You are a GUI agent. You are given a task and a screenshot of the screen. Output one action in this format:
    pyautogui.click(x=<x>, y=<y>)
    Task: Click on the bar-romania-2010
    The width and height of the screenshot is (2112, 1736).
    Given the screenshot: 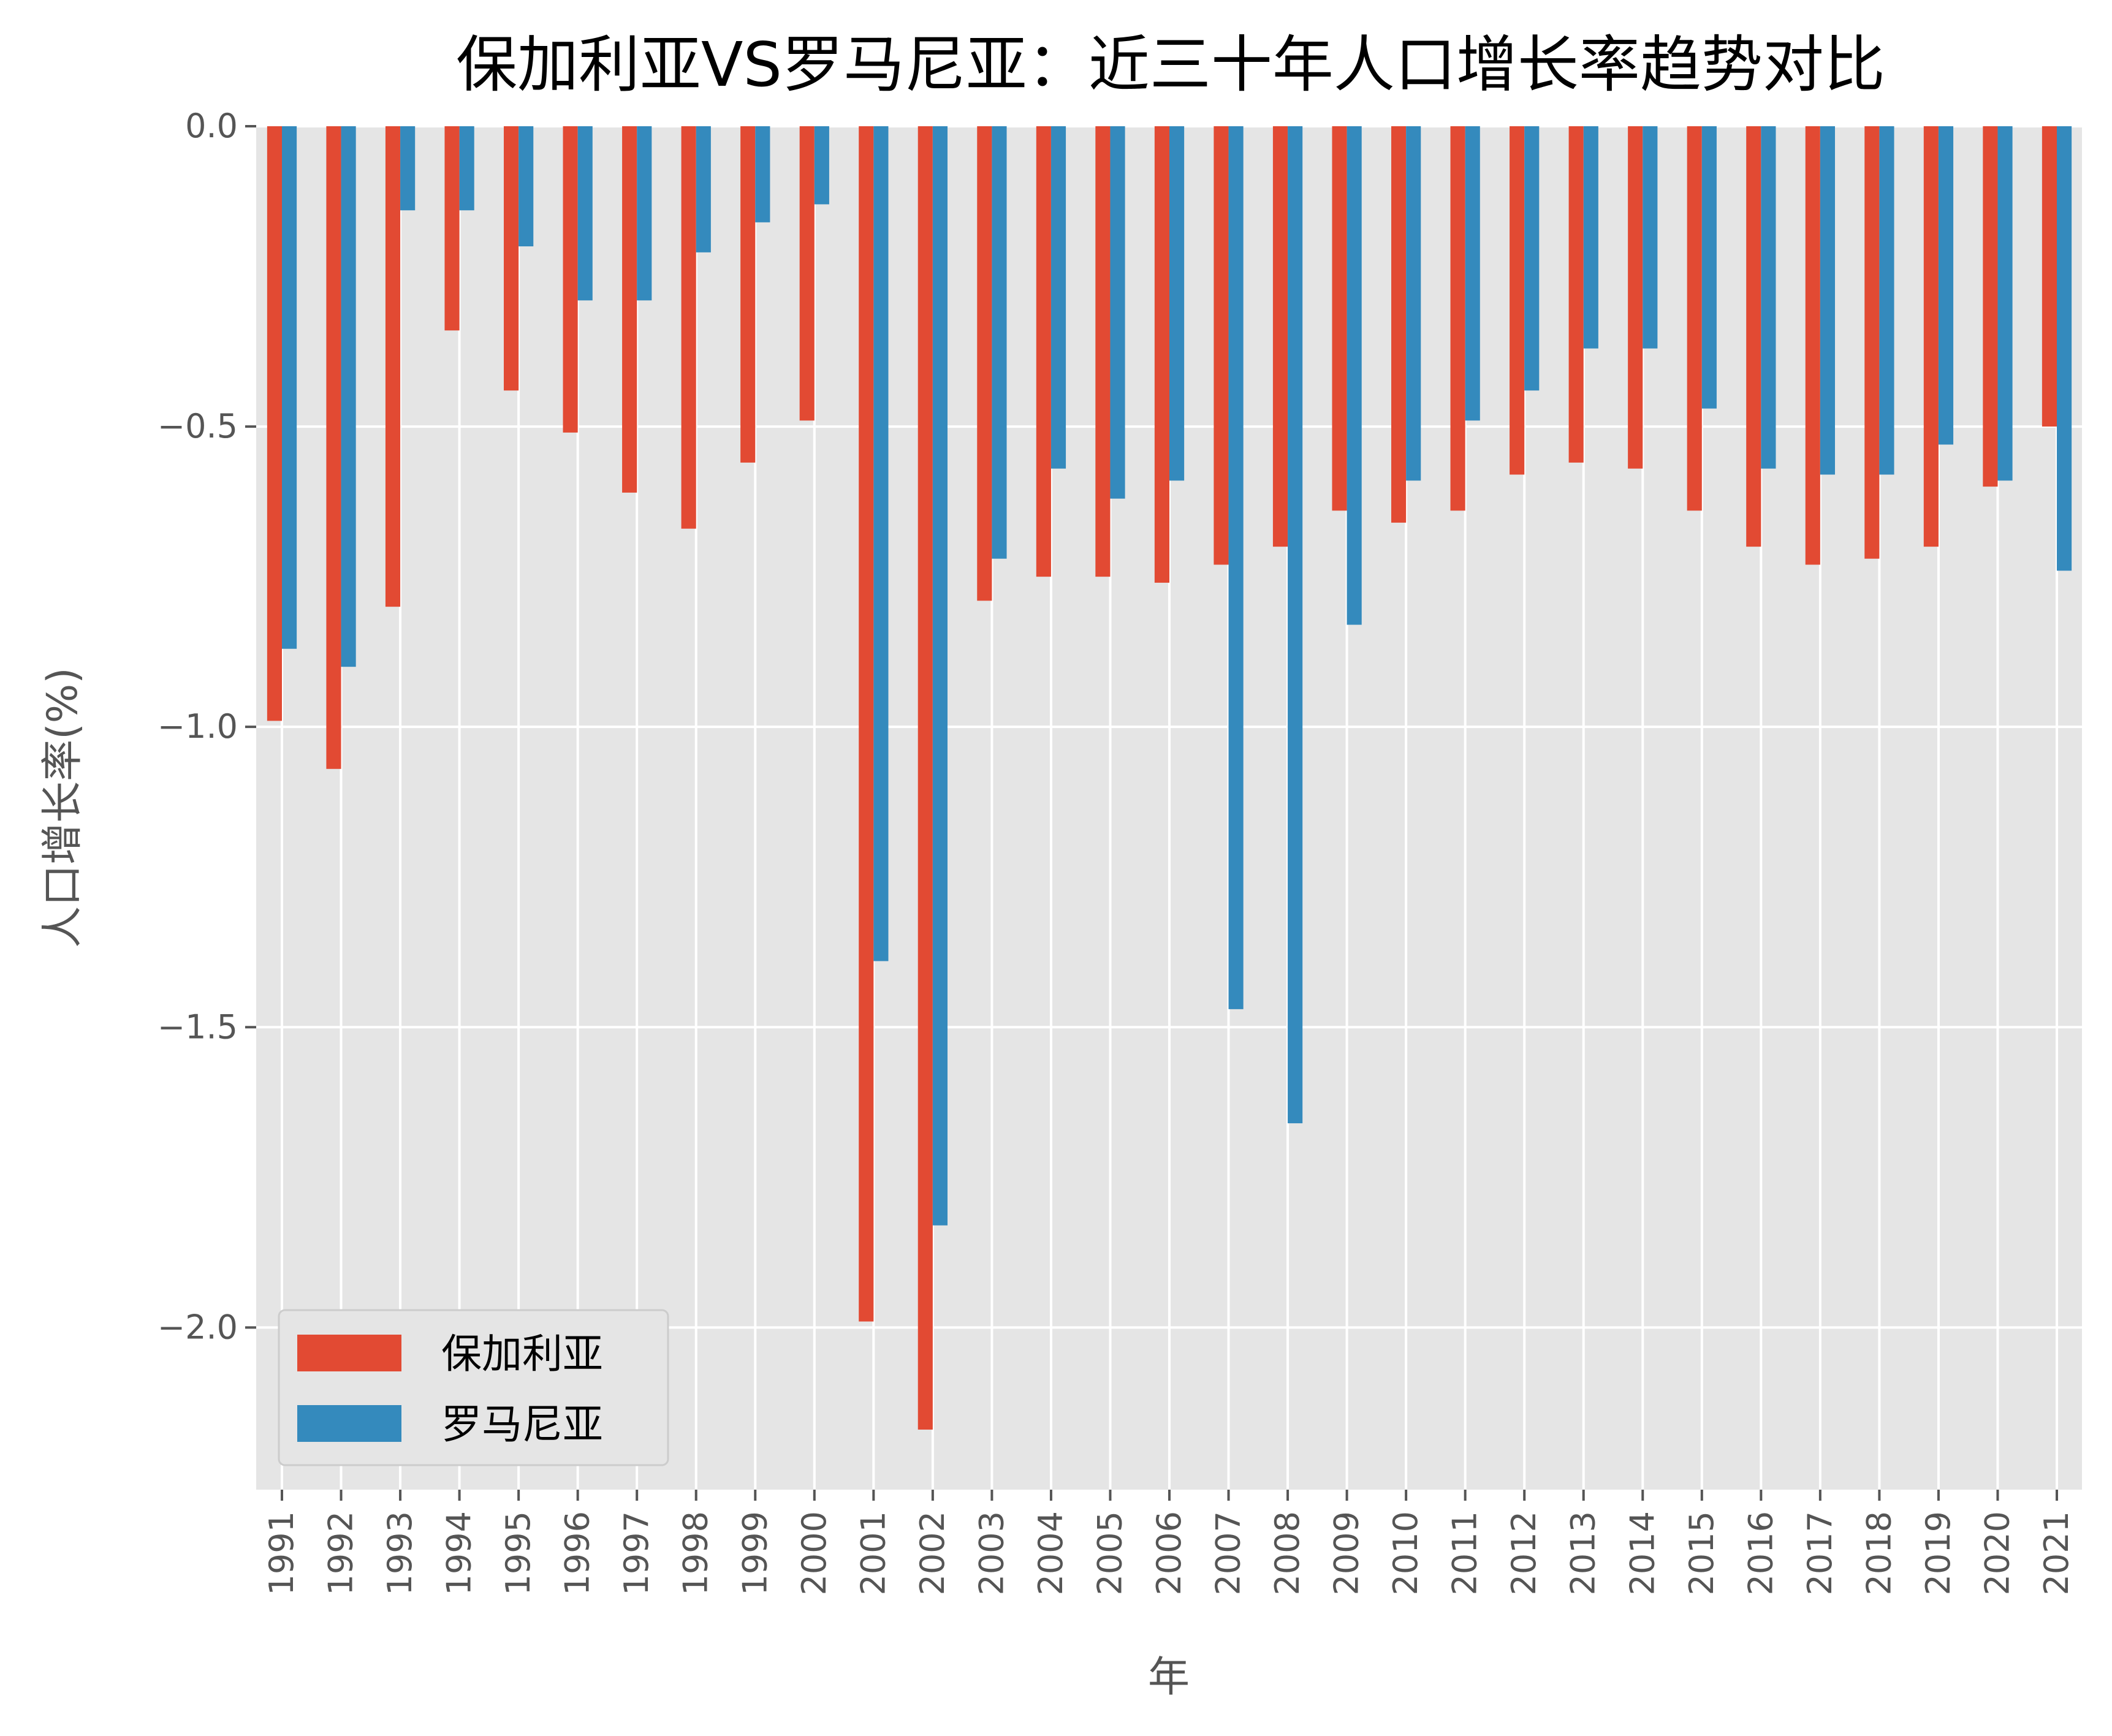 What is the action you would take?
    pyautogui.click(x=1413, y=303)
    